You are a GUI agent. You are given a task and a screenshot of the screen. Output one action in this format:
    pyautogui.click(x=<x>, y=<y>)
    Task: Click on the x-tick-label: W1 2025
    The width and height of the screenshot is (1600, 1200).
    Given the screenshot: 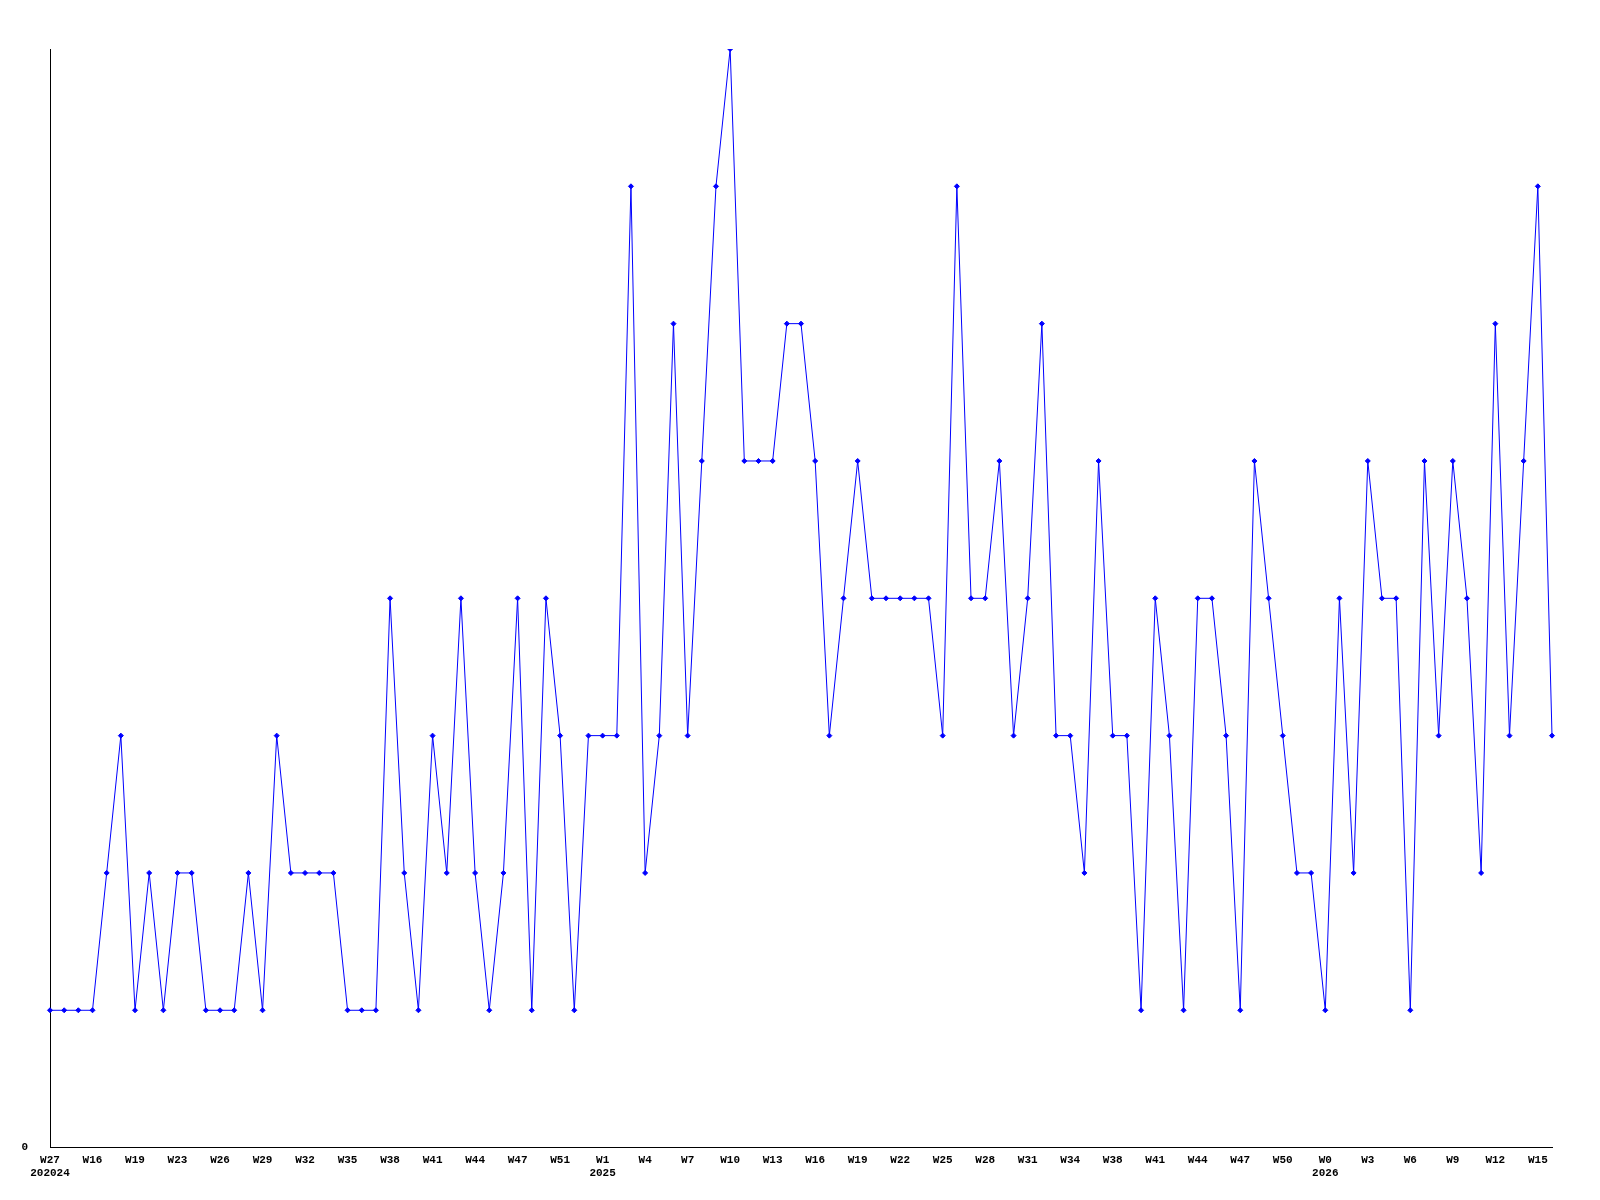 What is the action you would take?
    pyautogui.click(x=603, y=1166)
    